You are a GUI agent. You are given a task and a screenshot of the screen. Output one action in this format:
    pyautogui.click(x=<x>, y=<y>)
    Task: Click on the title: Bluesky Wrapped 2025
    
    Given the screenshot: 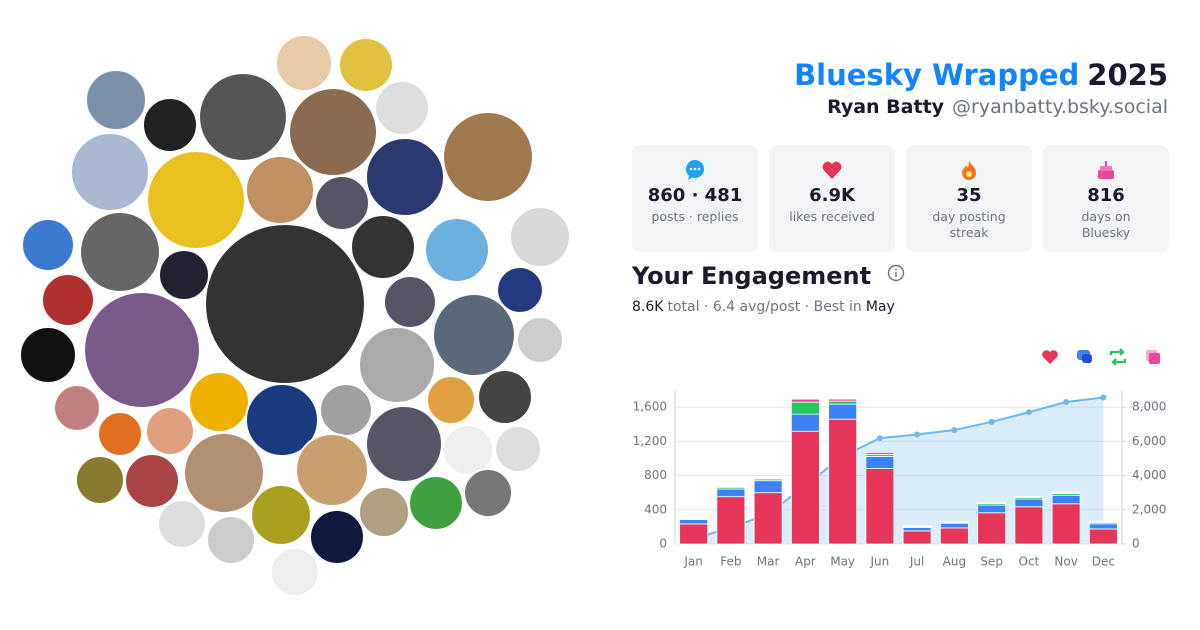 What is the action you would take?
    pyautogui.click(x=981, y=75)
    